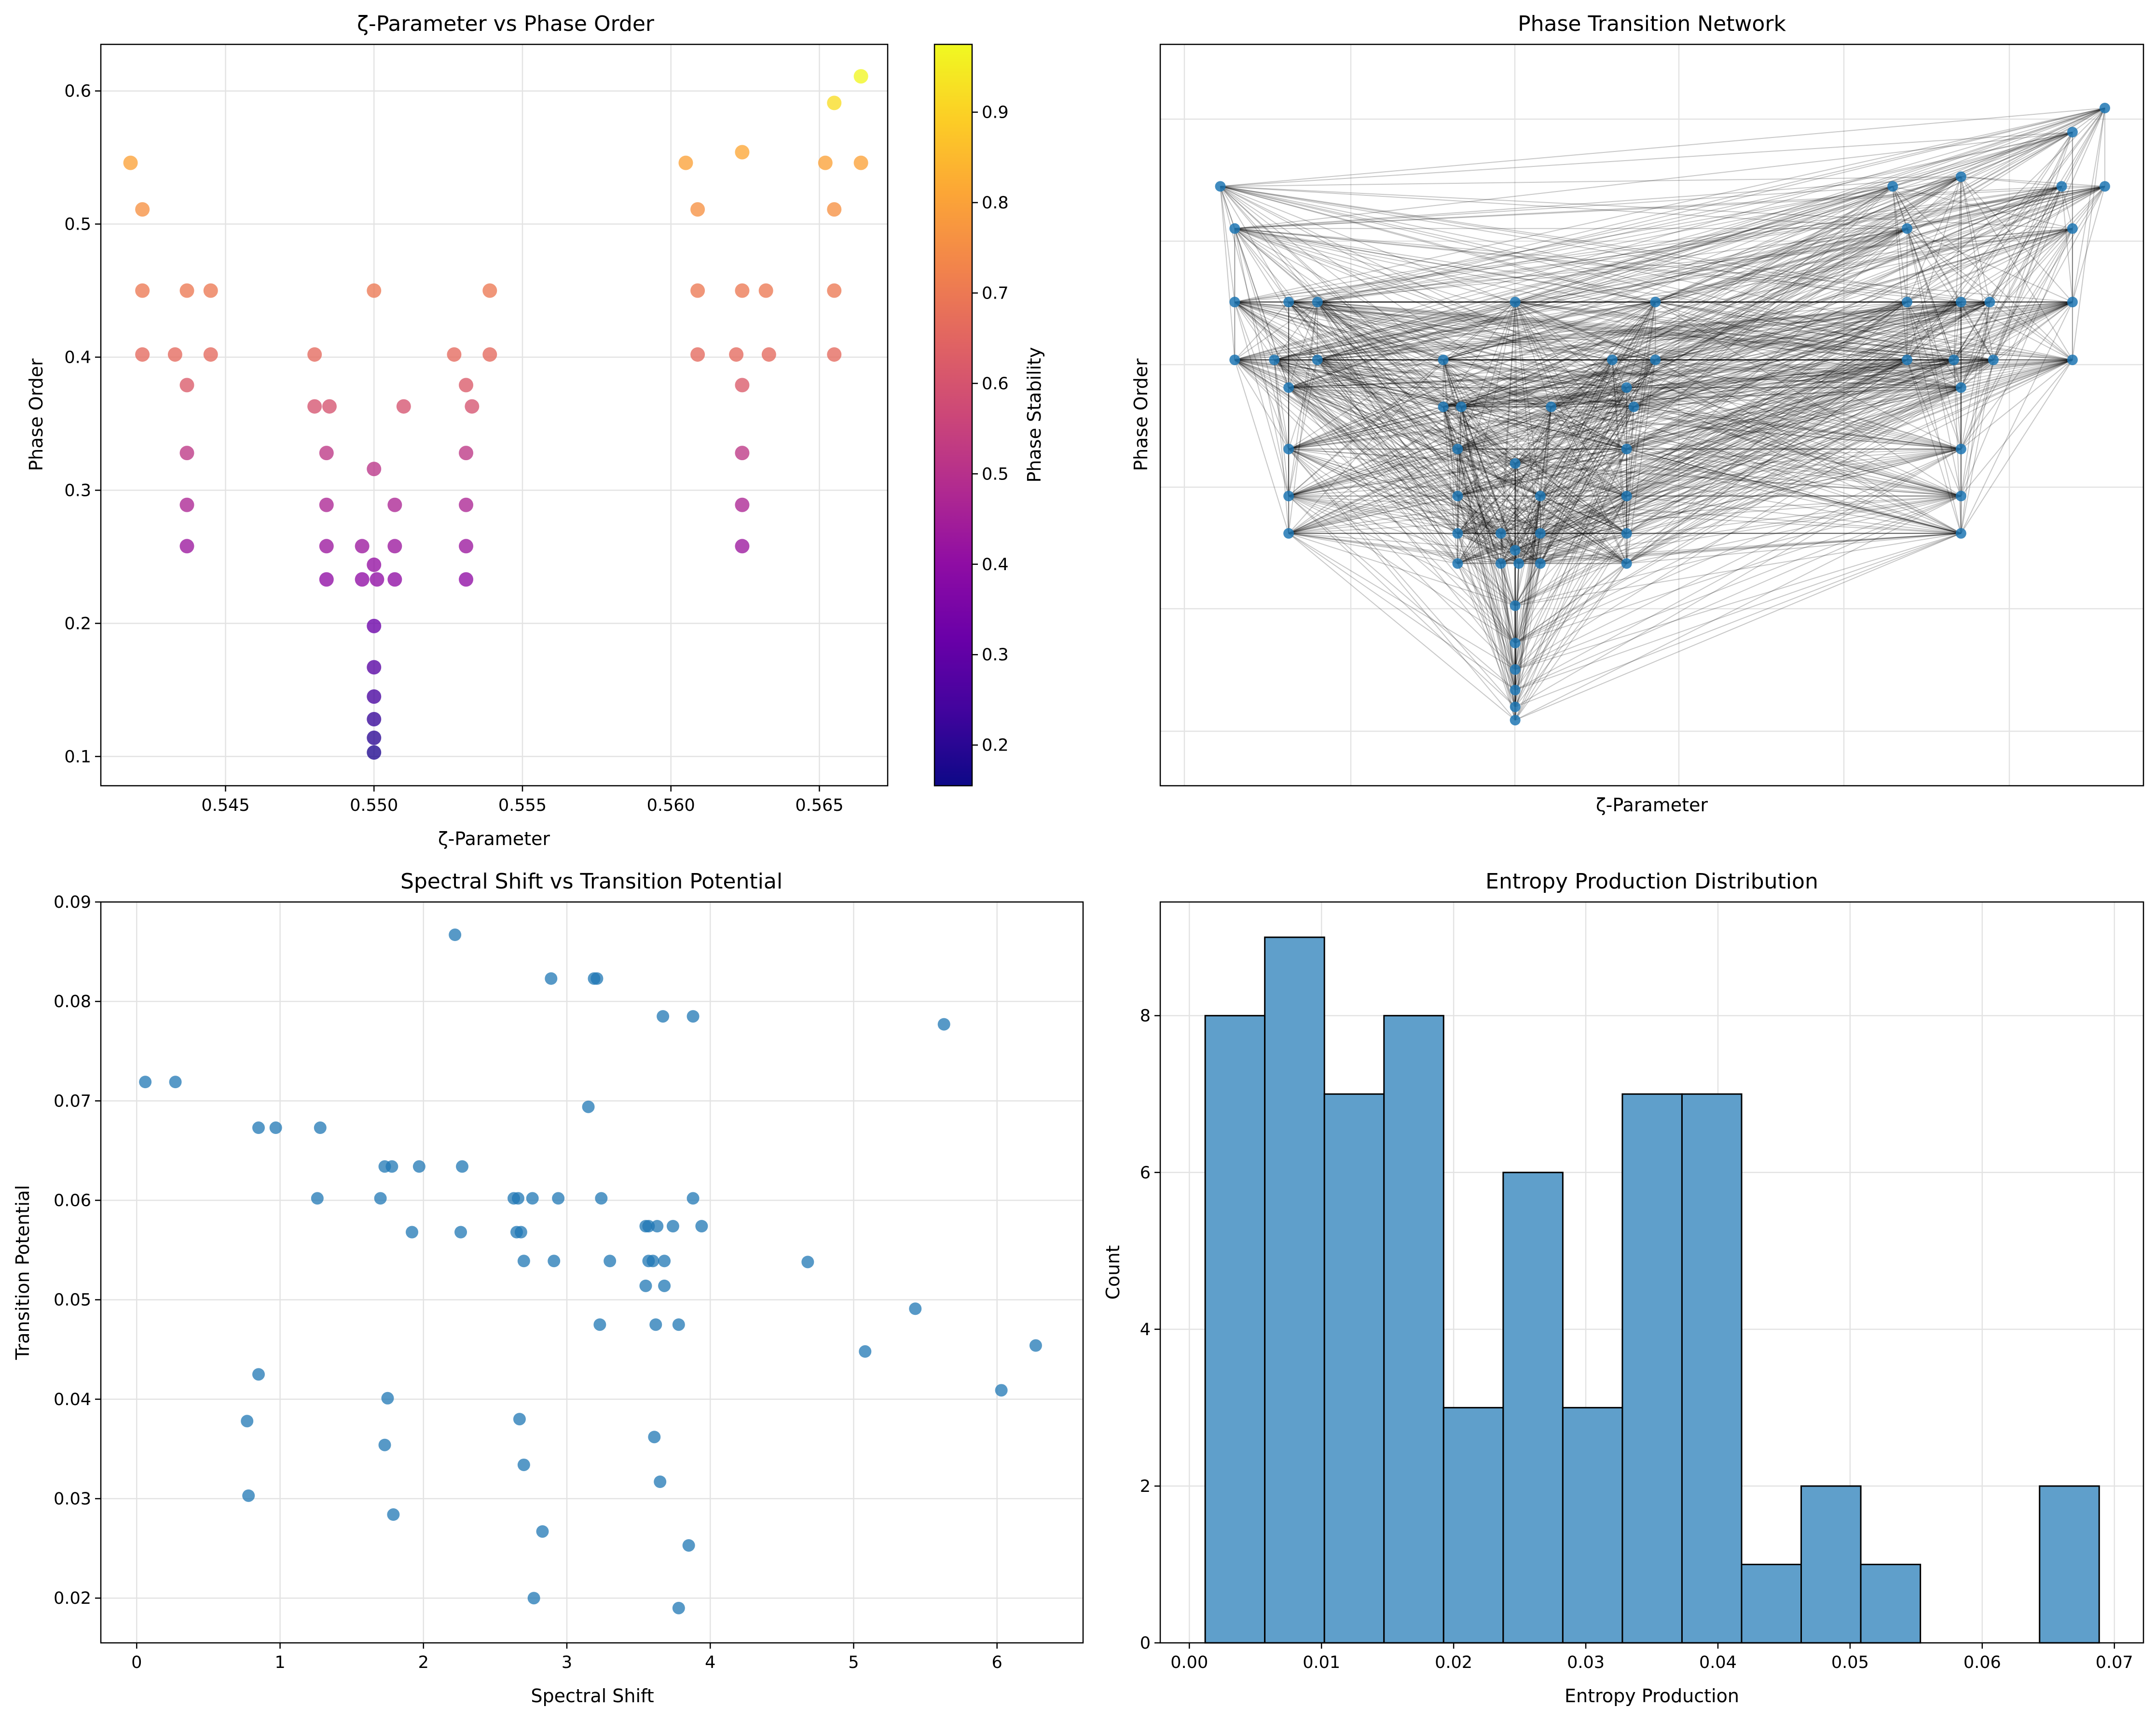 The image size is (2156, 1721). What do you see at coordinates (1891, 1603) in the screenshot?
I see `histogram-bar` at bounding box center [1891, 1603].